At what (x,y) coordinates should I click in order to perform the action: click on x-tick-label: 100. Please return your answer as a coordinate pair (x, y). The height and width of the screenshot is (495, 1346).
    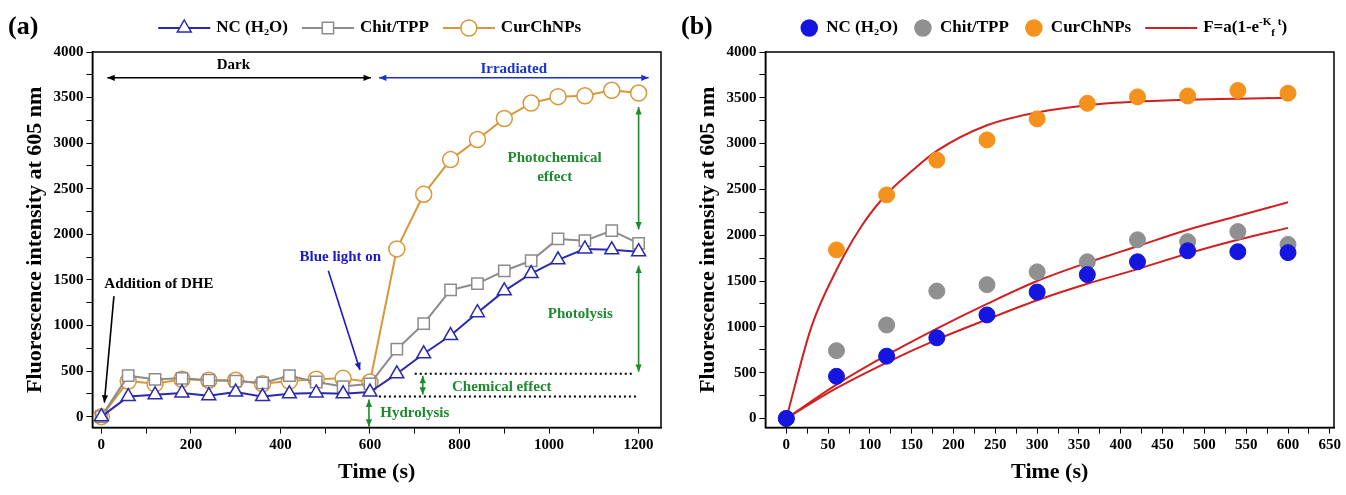
    Looking at the image, I should click on (870, 444).